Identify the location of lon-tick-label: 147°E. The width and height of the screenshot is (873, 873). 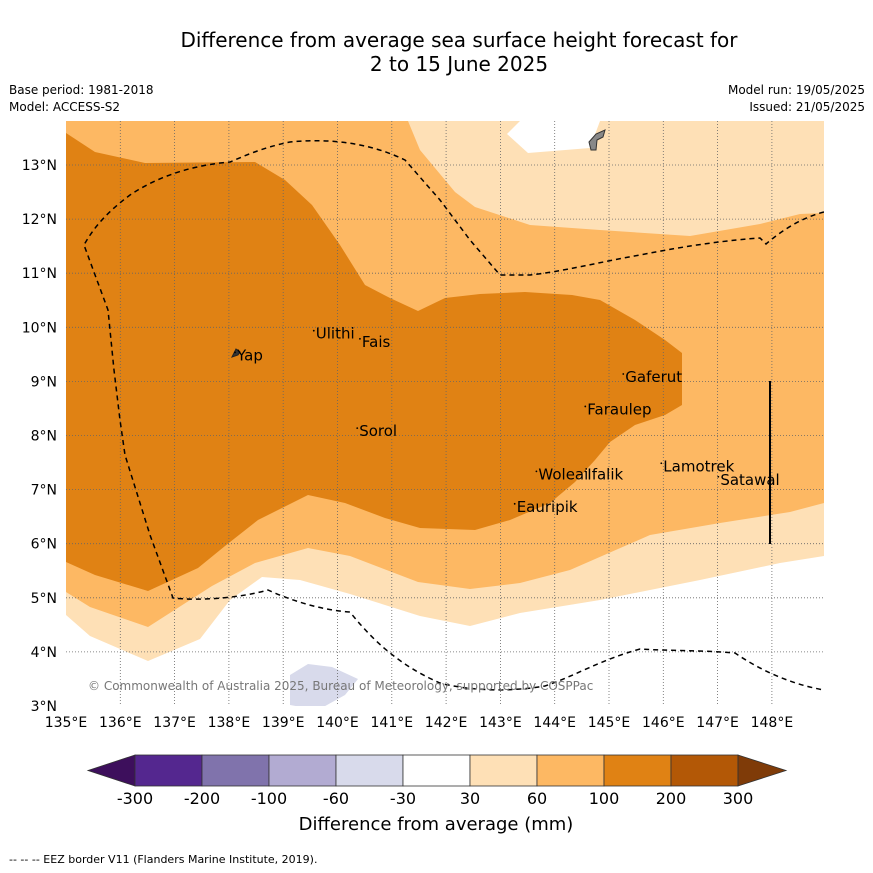
(717, 723).